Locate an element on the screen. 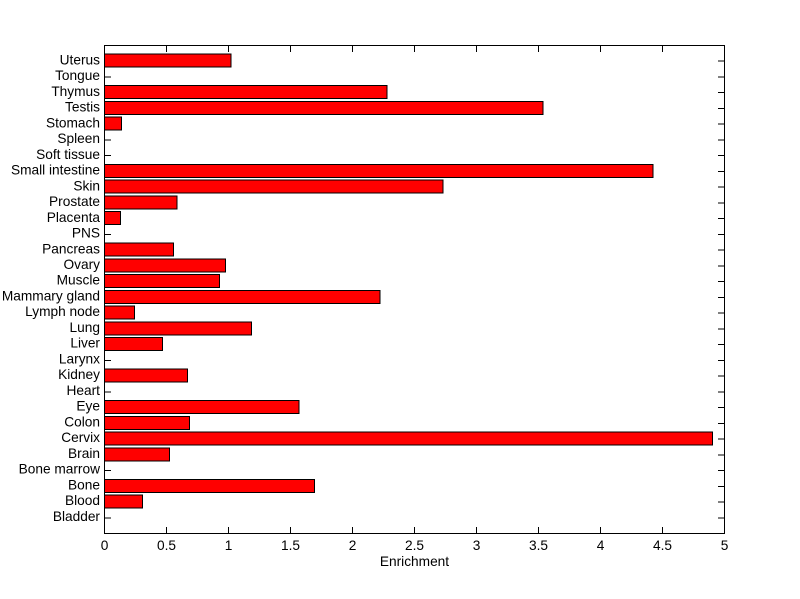  svg-text: Soft tissue is located at coordinates (68, 154).